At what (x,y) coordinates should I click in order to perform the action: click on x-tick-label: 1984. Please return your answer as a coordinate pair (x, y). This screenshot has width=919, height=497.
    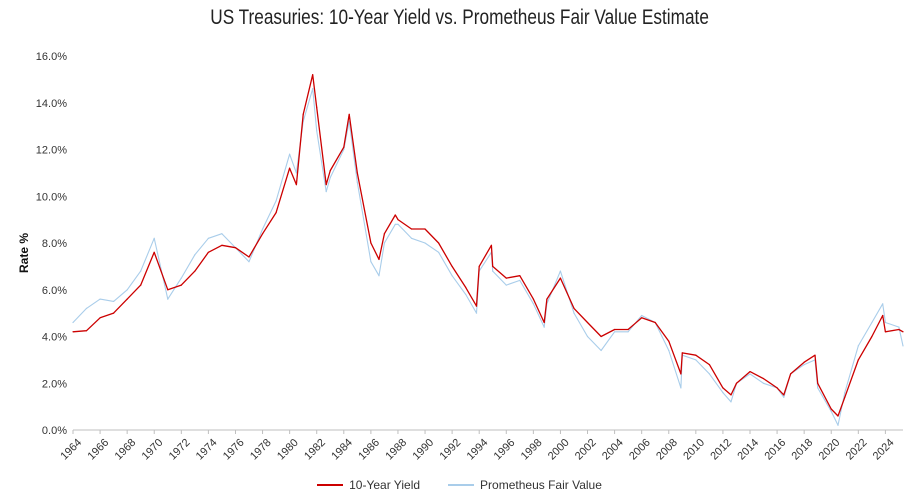
    Looking at the image, I should click on (342, 450).